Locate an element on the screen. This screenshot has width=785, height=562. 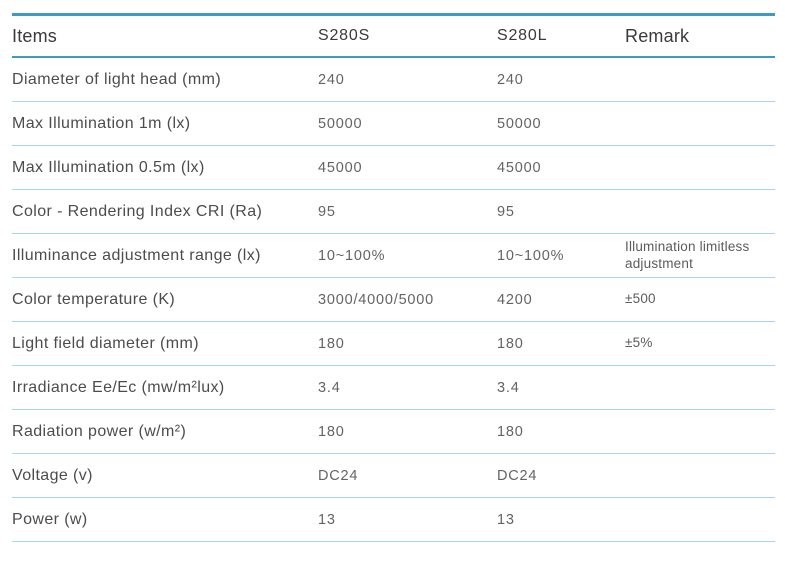
s280l-value: 240 is located at coordinates (510, 79).